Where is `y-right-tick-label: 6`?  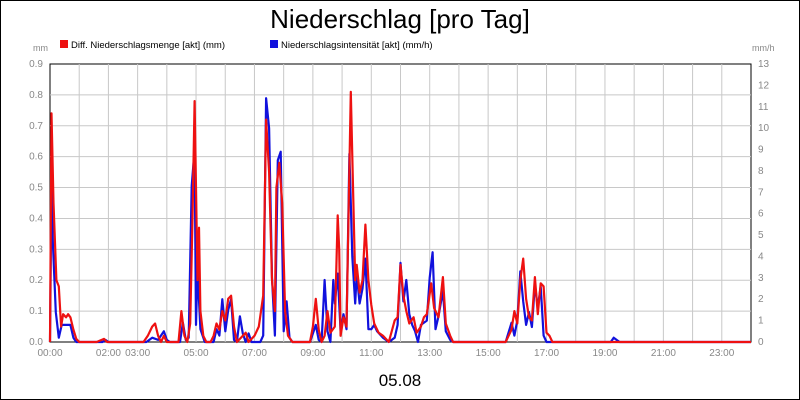
y-right-tick-label: 6 is located at coordinates (761, 214).